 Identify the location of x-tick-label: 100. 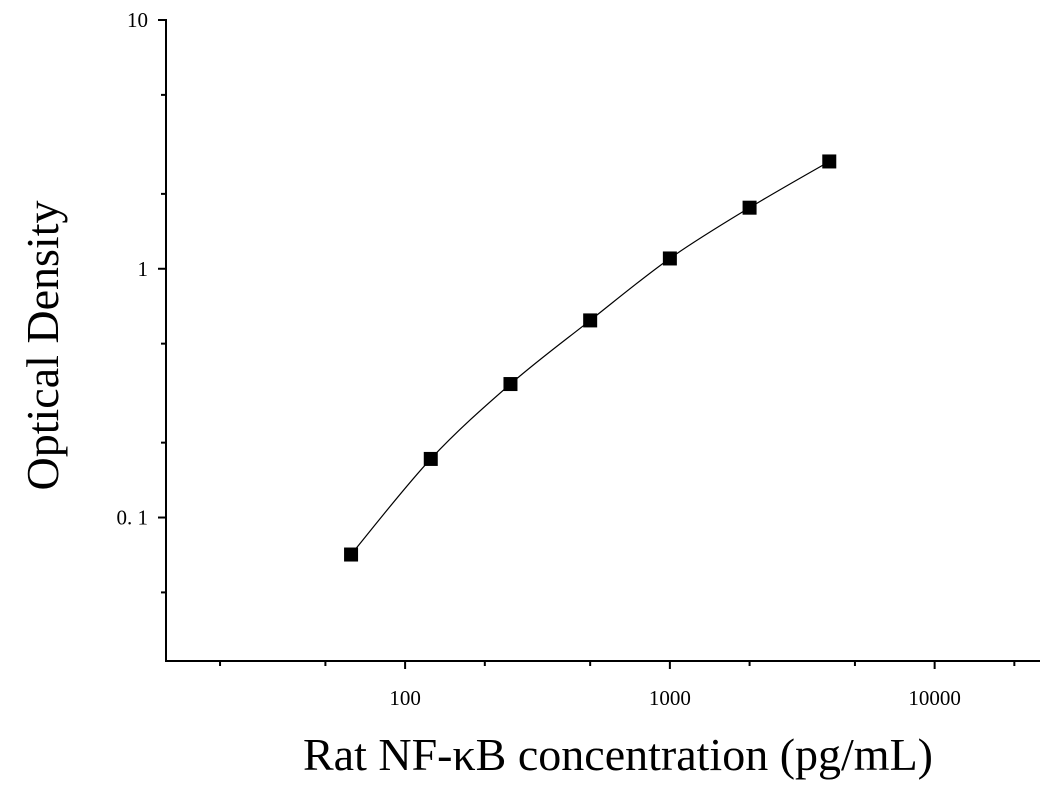
(405, 698).